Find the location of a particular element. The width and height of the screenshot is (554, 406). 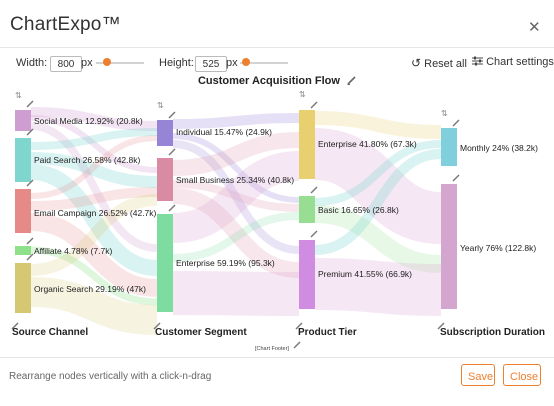

column-title: Customer Segment is located at coordinates (201, 332).